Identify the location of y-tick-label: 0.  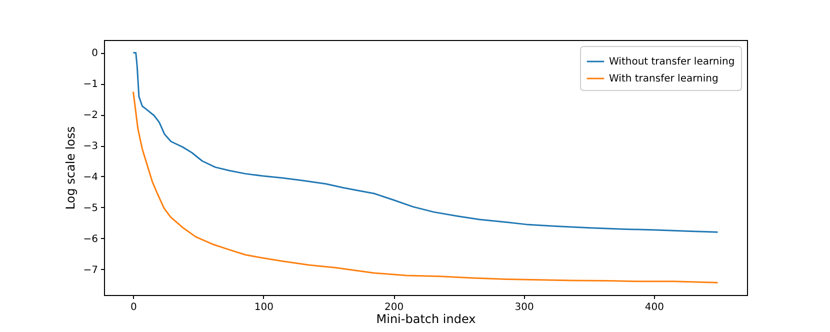
(95, 54).